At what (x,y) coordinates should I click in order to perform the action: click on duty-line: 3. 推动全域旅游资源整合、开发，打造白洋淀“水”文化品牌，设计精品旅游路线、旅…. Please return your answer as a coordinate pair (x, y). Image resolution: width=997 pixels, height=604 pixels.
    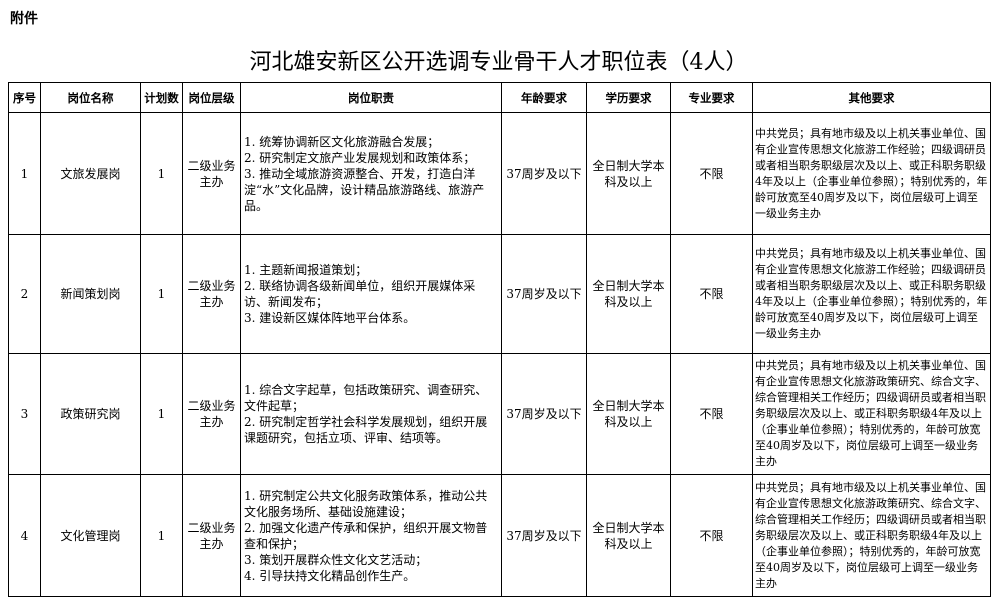
    Looking at the image, I should click on (364, 189).